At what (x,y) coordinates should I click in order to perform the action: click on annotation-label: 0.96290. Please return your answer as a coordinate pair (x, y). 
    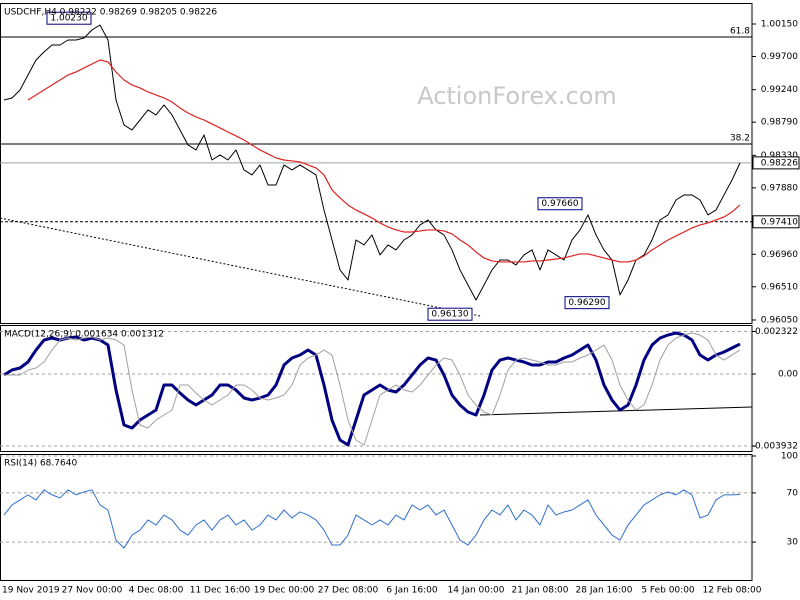
    Looking at the image, I should click on (586, 303).